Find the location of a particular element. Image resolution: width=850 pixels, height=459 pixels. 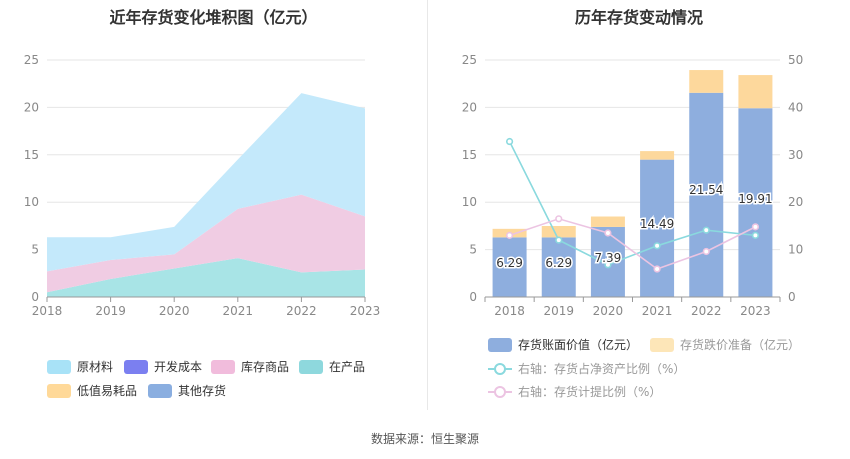

legend-label: 在产品 is located at coordinates (347, 367).